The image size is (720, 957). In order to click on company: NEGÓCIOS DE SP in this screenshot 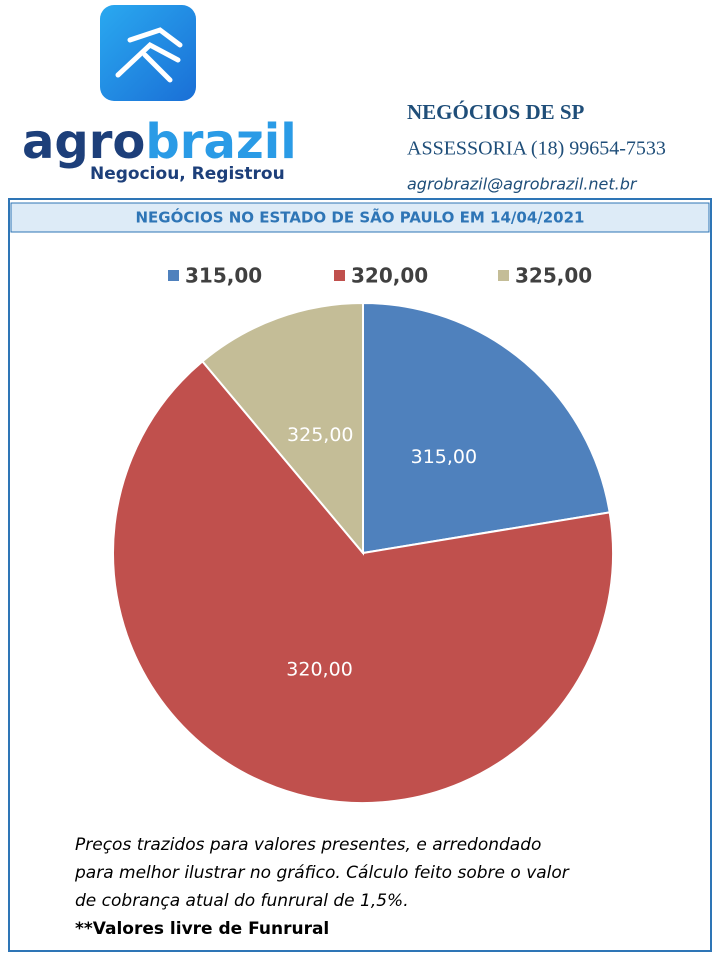, I will do `click(496, 112)`.